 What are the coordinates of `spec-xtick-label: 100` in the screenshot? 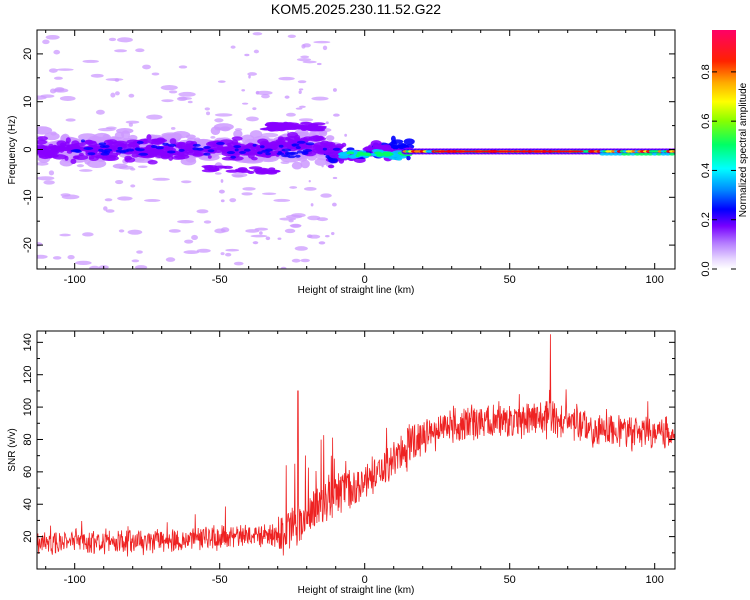 It's located at (655, 280).